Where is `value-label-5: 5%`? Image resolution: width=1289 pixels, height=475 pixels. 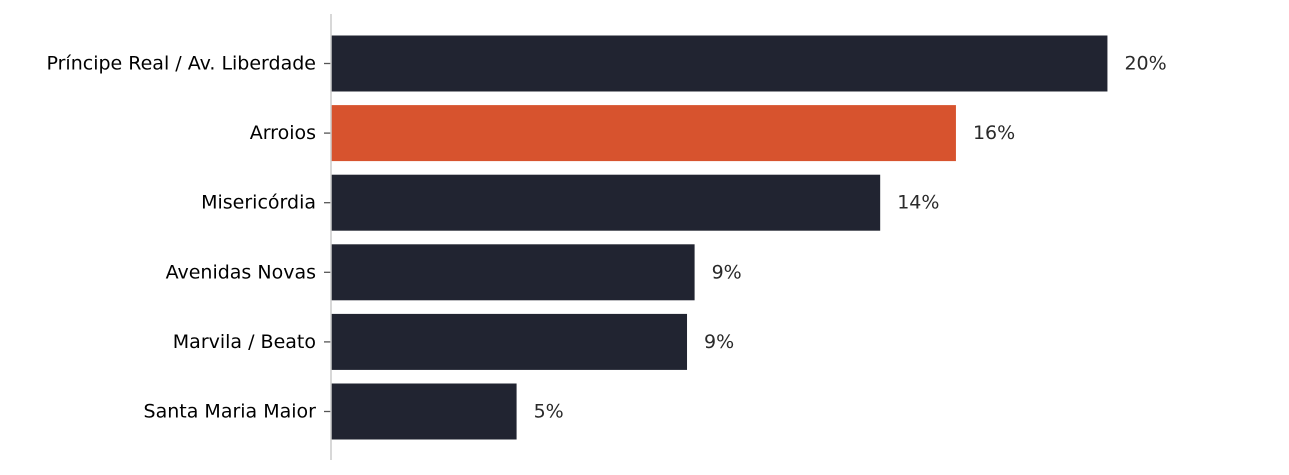 value-label-5: 5% is located at coordinates (549, 412).